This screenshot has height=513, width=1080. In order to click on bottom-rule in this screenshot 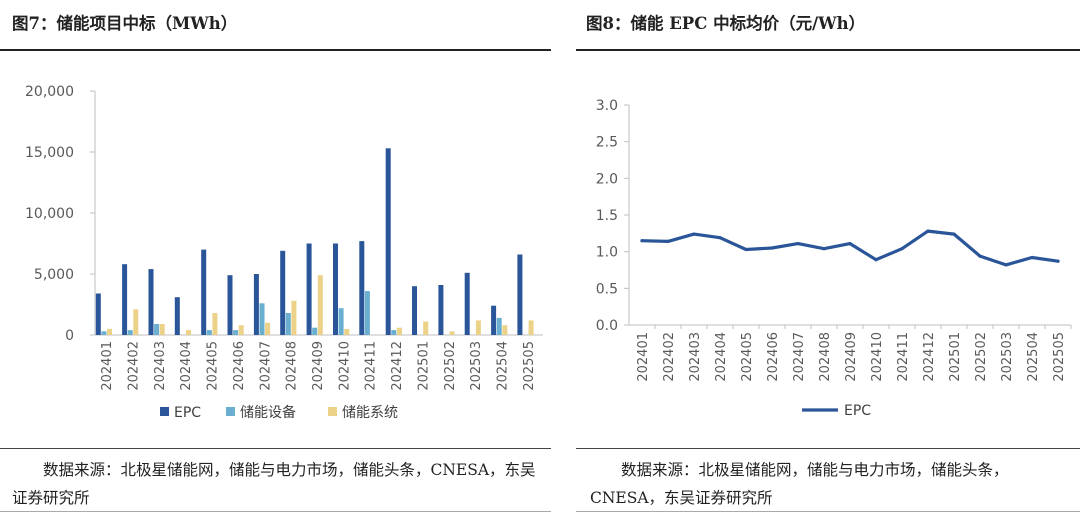, I will do `click(275, 511)`.